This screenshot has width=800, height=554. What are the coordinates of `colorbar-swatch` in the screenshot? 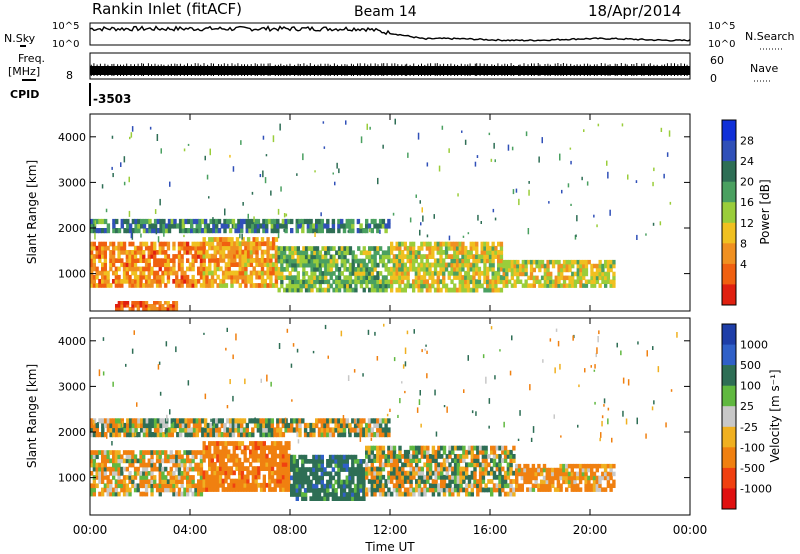 It's located at (729, 213).